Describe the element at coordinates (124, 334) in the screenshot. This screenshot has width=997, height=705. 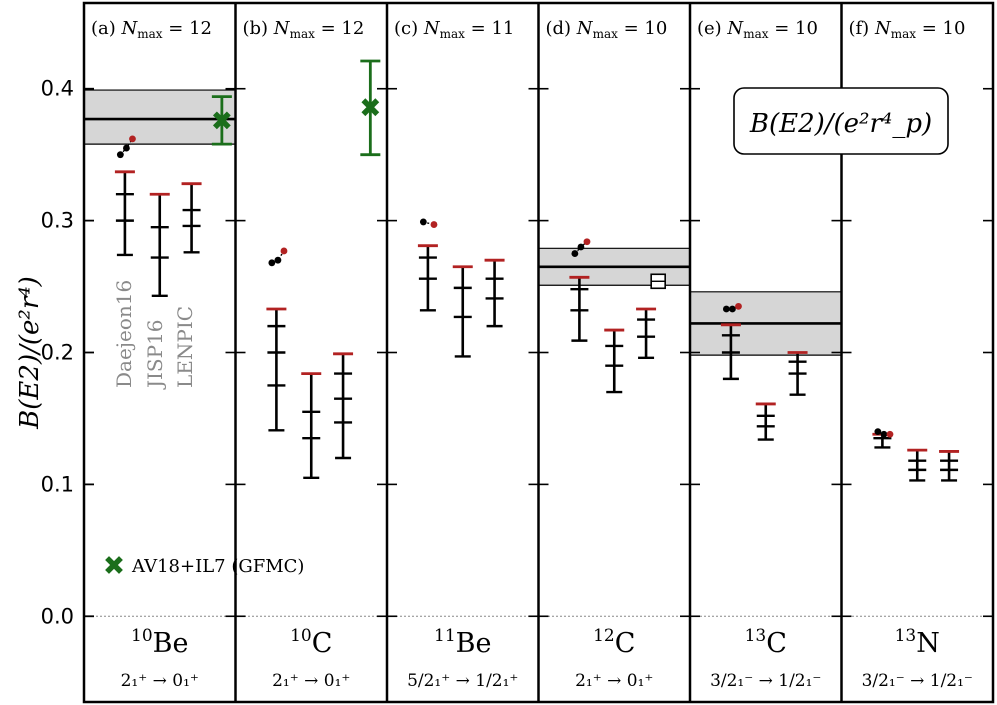
I see `interaction-label-daejeon16: Daejeon16` at that location.